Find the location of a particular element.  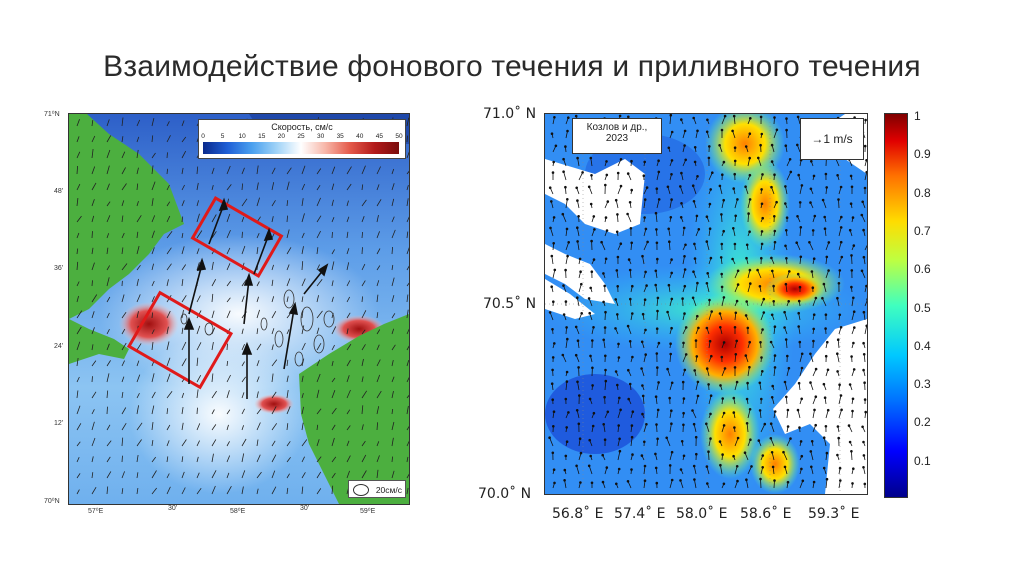

lon-label-57-4: 57.4˚ E is located at coordinates (640, 514).